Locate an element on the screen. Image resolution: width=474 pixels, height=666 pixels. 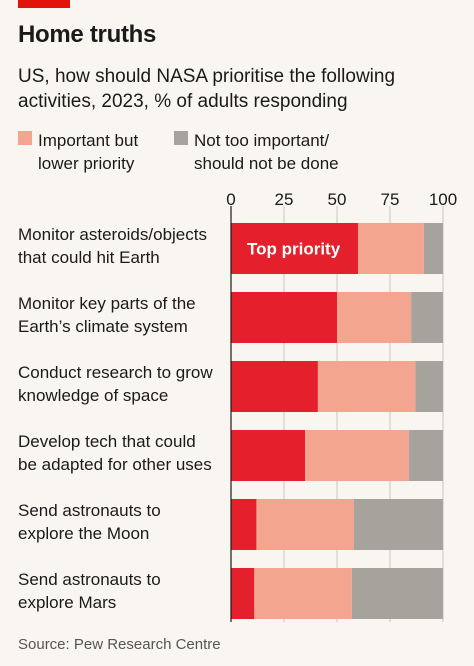
x-tick-label: 50 is located at coordinates (337, 199).